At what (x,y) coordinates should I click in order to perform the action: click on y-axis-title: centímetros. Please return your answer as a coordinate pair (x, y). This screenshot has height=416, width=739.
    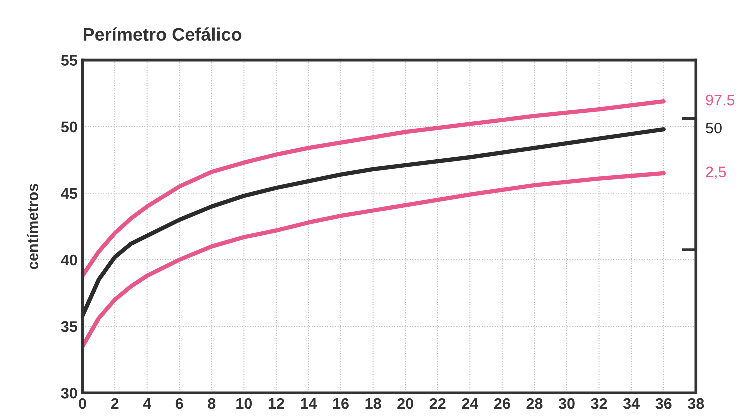
    Looking at the image, I should click on (32, 227).